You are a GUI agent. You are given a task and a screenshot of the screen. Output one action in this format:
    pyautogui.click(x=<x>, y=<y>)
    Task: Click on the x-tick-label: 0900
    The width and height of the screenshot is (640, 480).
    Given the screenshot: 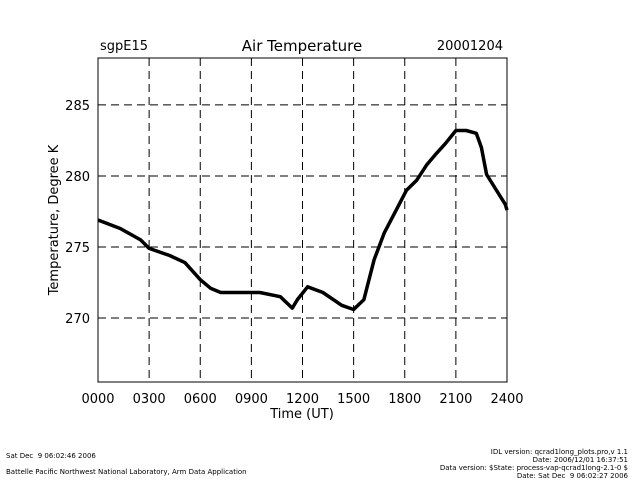 What is the action you would take?
    pyautogui.click(x=251, y=399)
    